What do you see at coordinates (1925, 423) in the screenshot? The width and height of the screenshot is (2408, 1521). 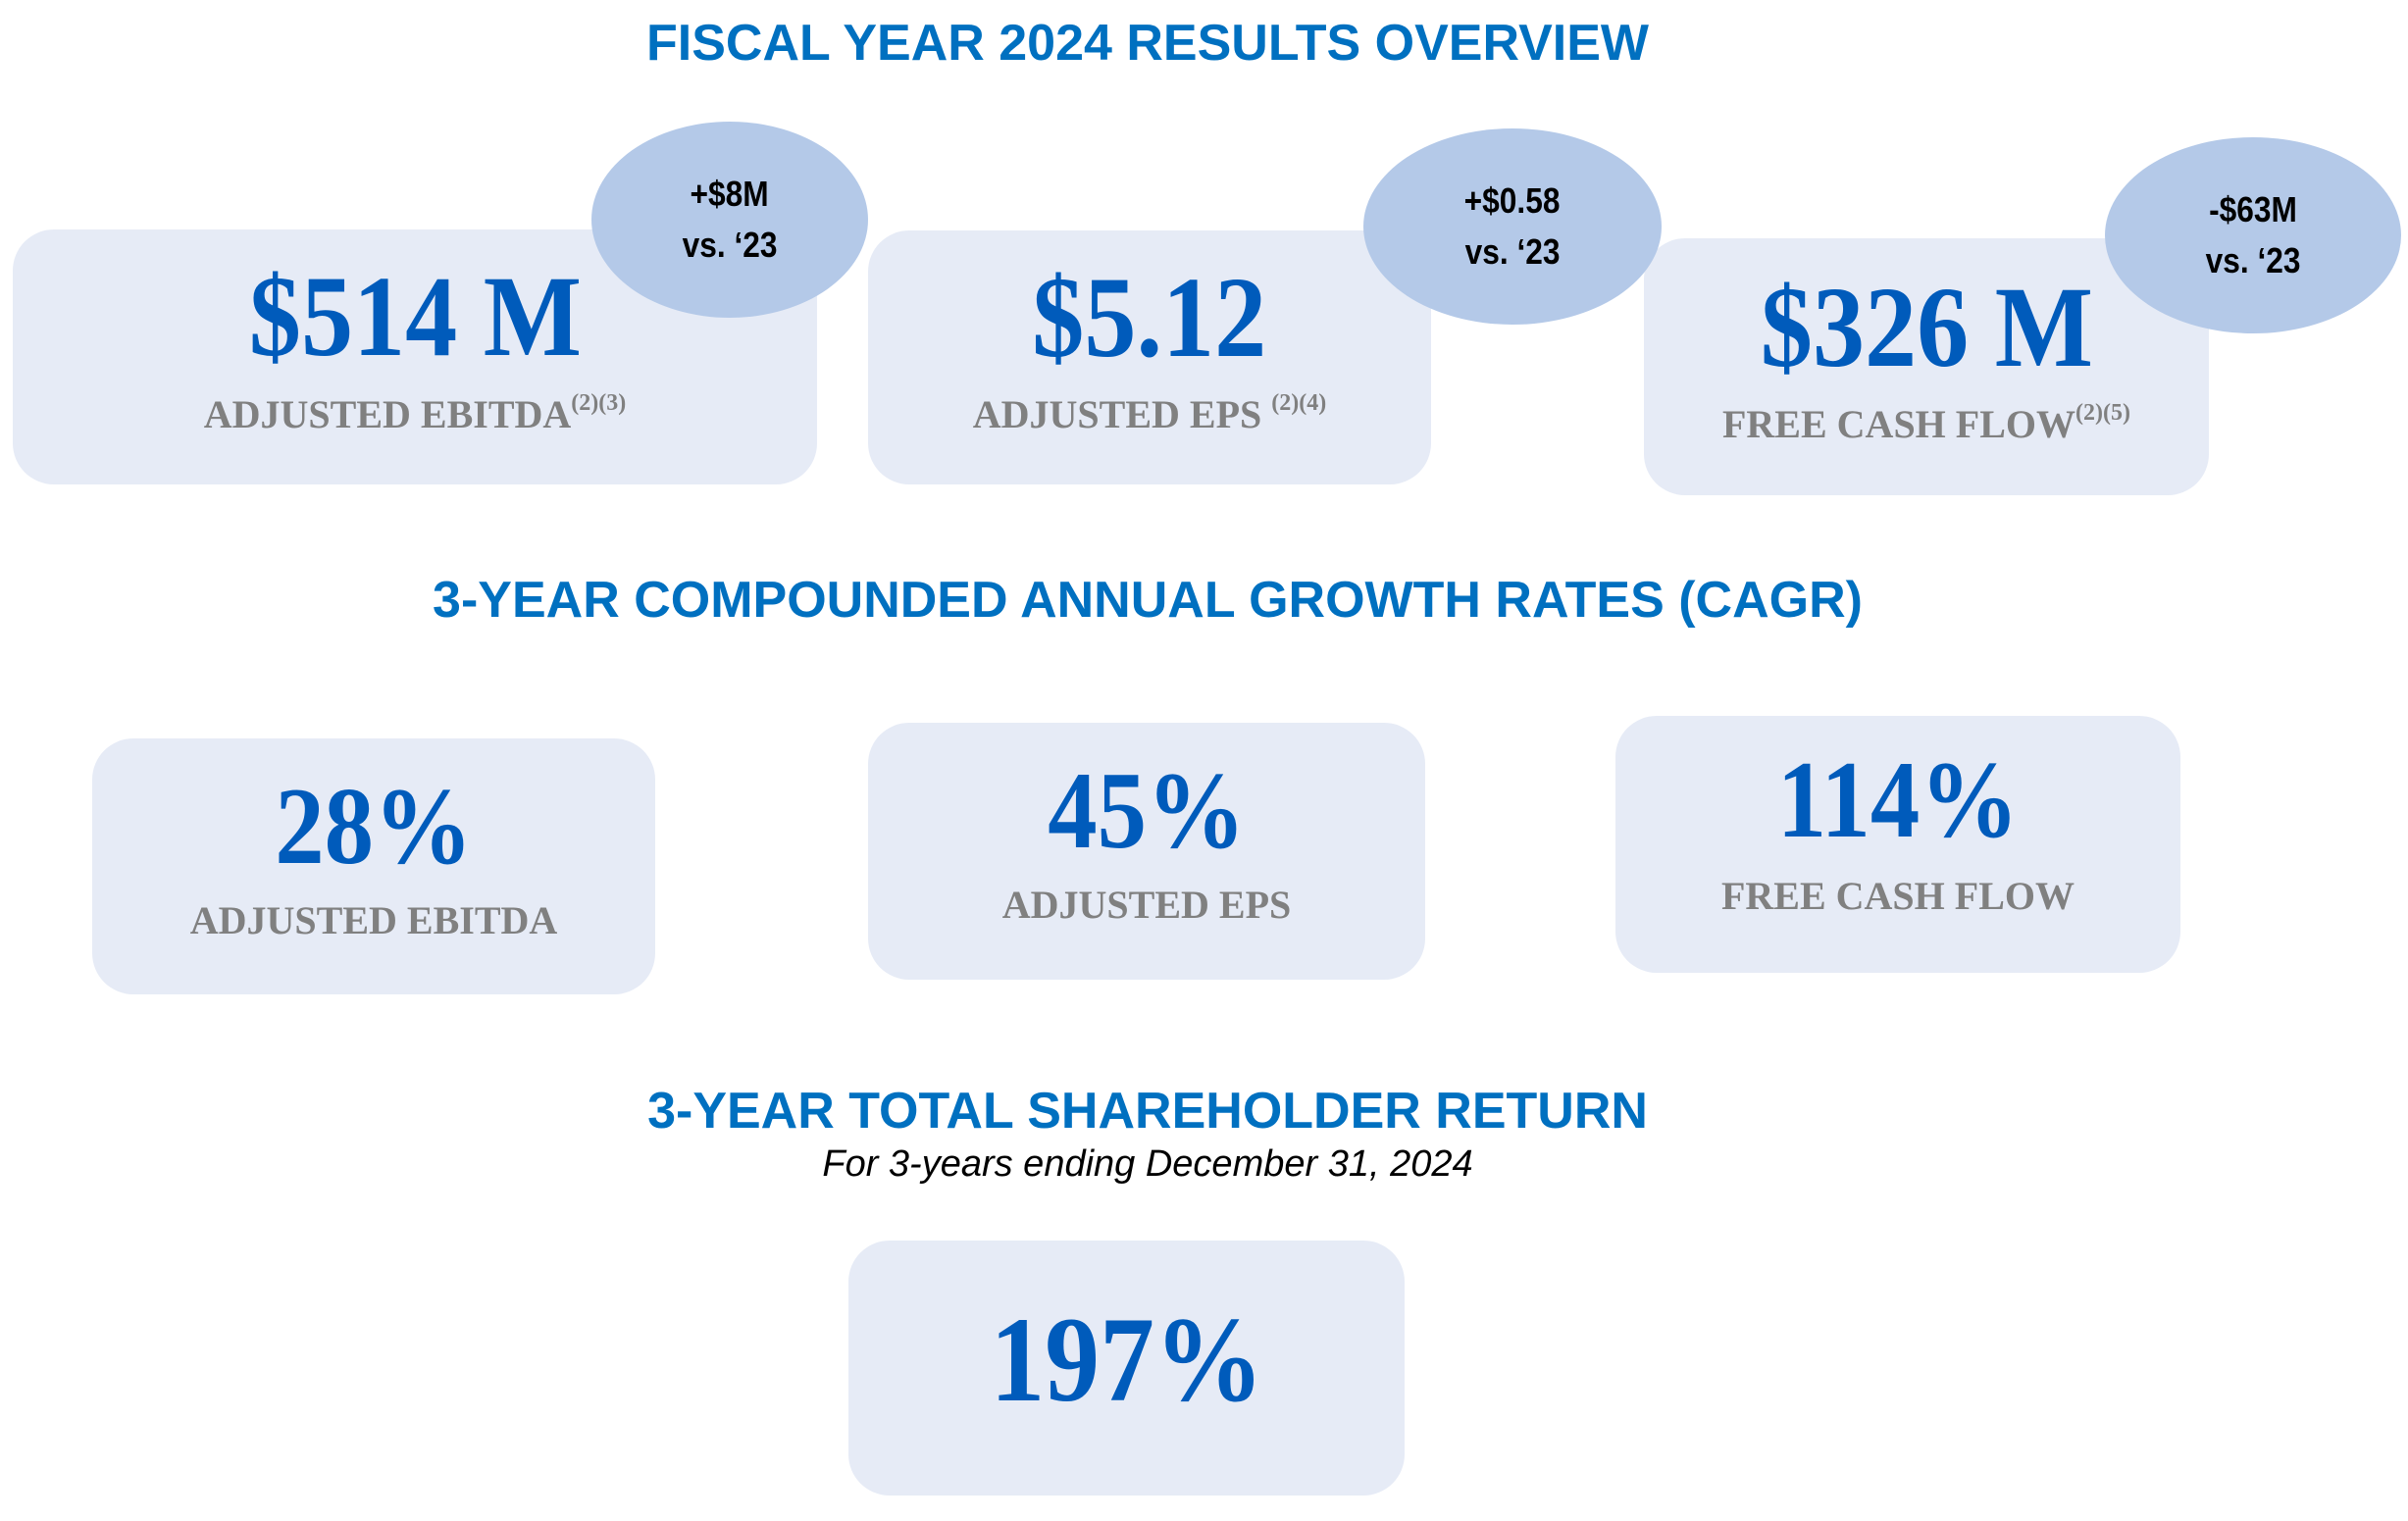 I see `fcf-label: FREE CASH FLOW(2)(5)` at bounding box center [1925, 423].